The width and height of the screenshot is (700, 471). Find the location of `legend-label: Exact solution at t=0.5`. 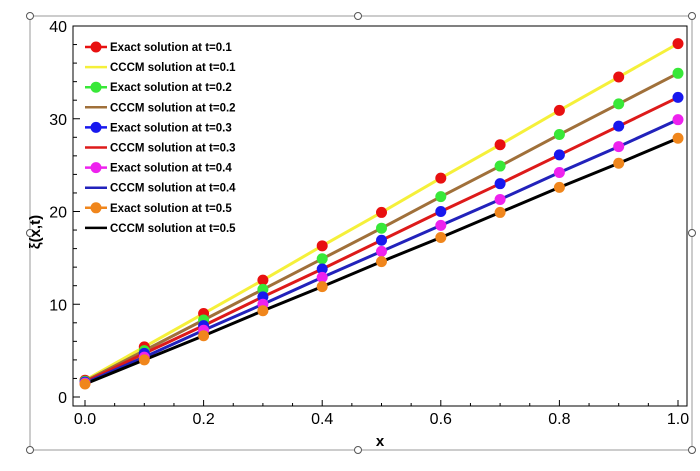

legend-label: Exact solution at t=0.5 is located at coordinates (171, 209).